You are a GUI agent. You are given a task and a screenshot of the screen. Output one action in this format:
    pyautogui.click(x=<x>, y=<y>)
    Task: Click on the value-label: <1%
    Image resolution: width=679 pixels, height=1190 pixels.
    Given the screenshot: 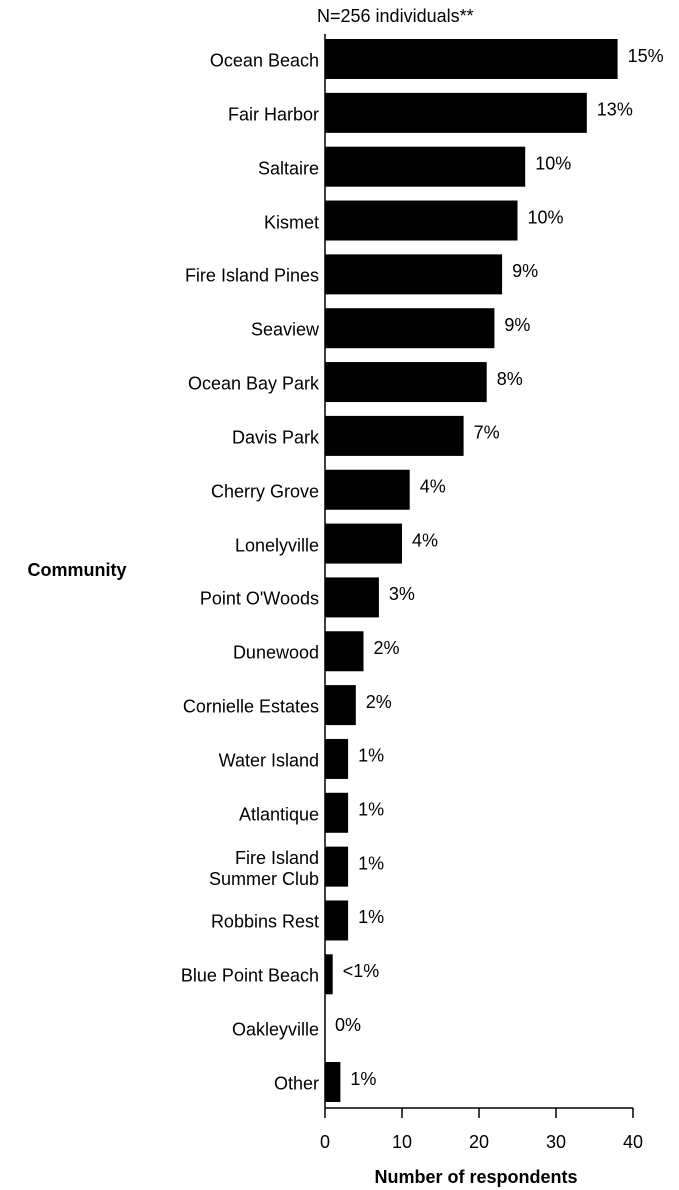 What is the action you would take?
    pyautogui.click(x=361, y=971)
    